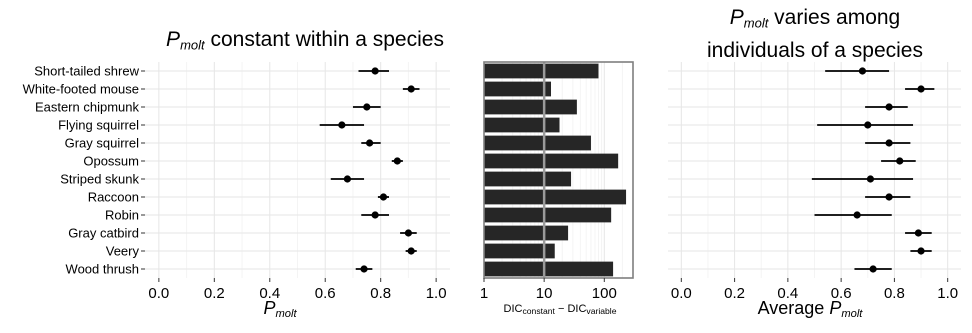 The height and width of the screenshot is (333, 972). I want to click on left-x-tick-label: 0.2, so click(214, 293).